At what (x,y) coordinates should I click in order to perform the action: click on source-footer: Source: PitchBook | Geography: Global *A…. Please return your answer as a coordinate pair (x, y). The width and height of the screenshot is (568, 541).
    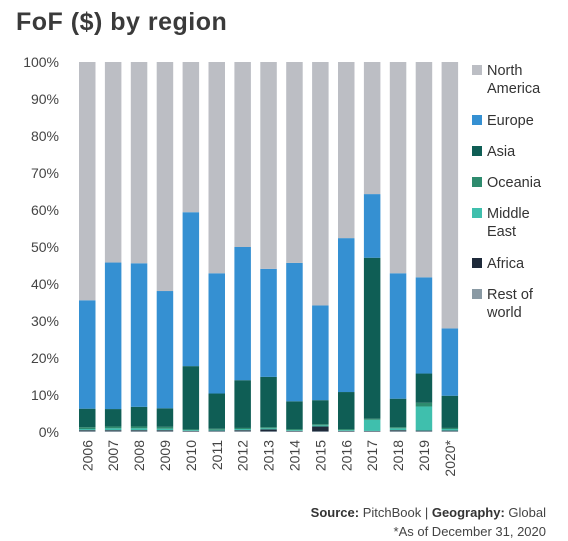
    Looking at the image, I should click on (428, 522).